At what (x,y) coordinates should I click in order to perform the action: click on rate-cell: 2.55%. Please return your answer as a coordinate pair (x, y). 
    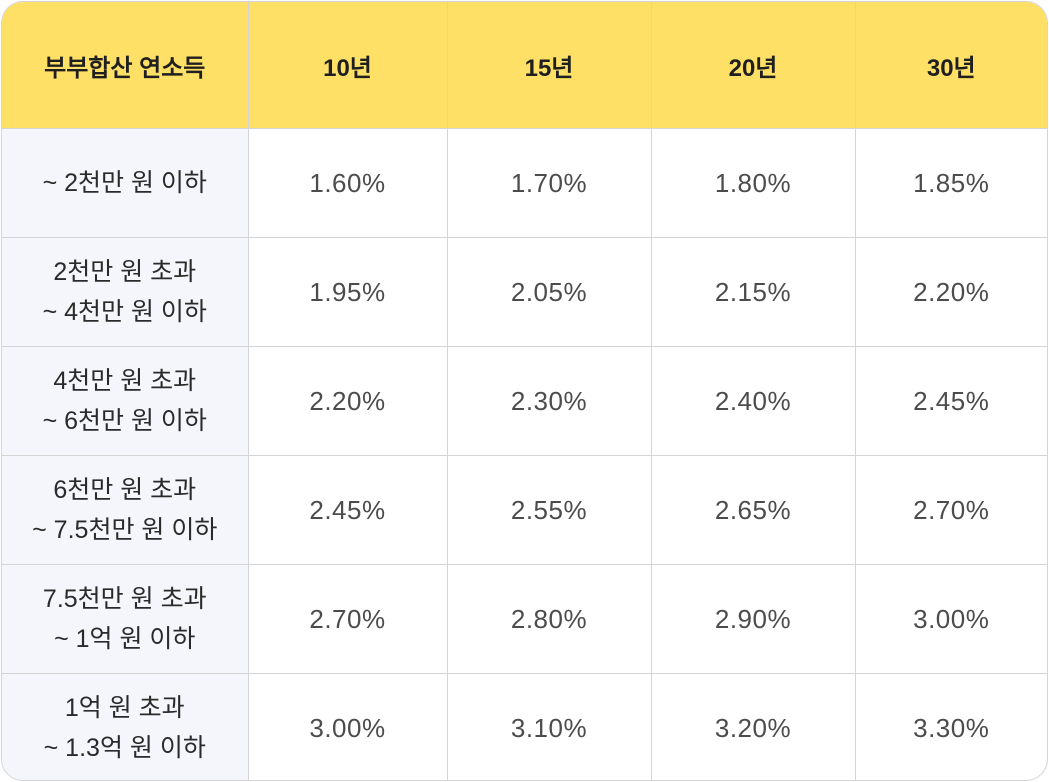
    Looking at the image, I should click on (549, 510).